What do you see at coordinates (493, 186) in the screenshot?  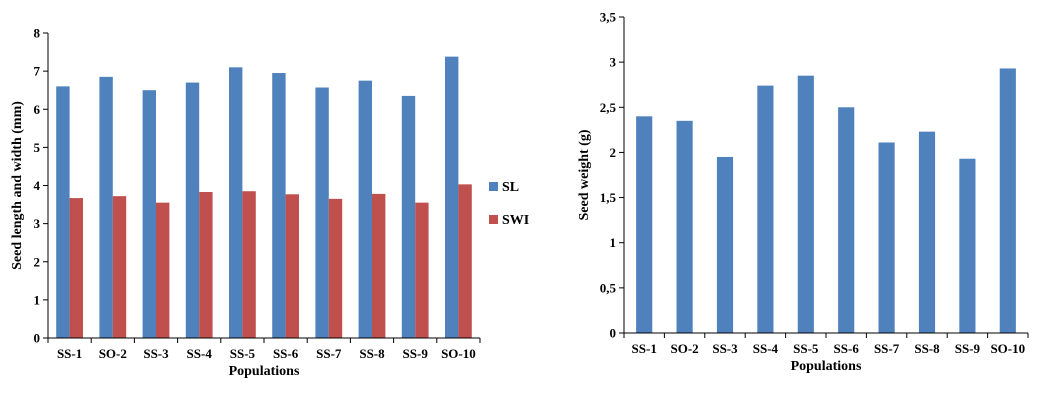 I see `legend-swatch-sl` at bounding box center [493, 186].